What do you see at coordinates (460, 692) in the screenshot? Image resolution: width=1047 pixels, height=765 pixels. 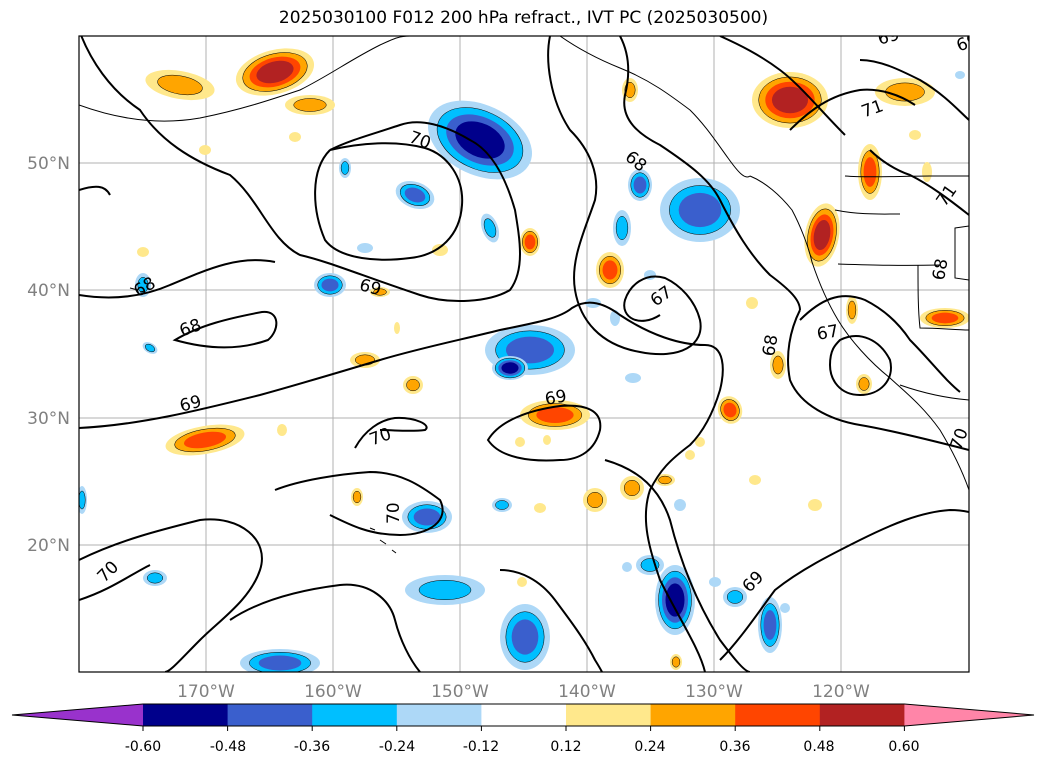 I see `lon-label: 150°W` at bounding box center [460, 692].